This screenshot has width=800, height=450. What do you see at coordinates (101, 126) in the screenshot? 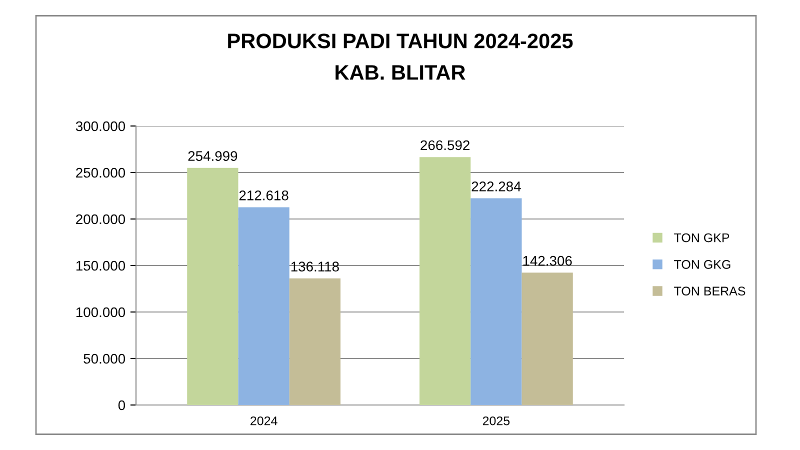
I see `y-tick-label: 300.000` at bounding box center [101, 126].